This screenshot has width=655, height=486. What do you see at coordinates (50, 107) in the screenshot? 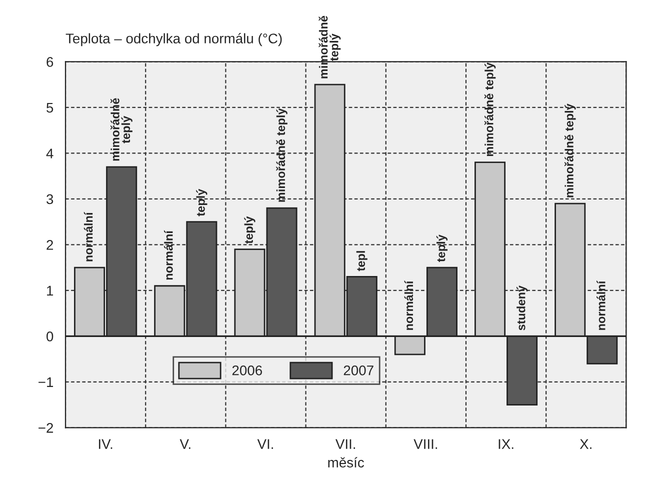
I see `y-tick-label: 5` at bounding box center [50, 107].